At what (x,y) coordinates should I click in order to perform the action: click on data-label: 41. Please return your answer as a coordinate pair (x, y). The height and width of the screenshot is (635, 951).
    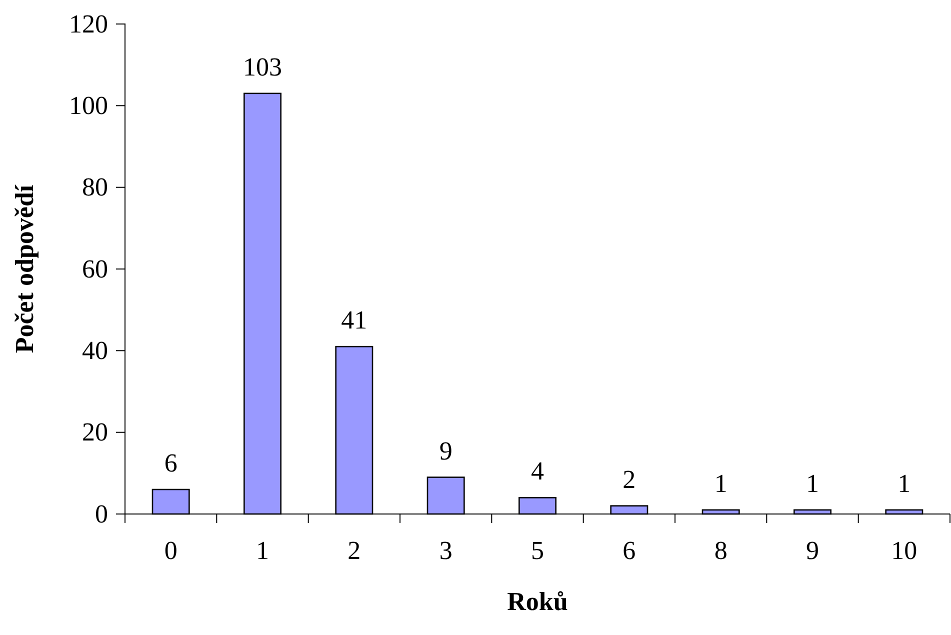
    Looking at the image, I should click on (354, 320).